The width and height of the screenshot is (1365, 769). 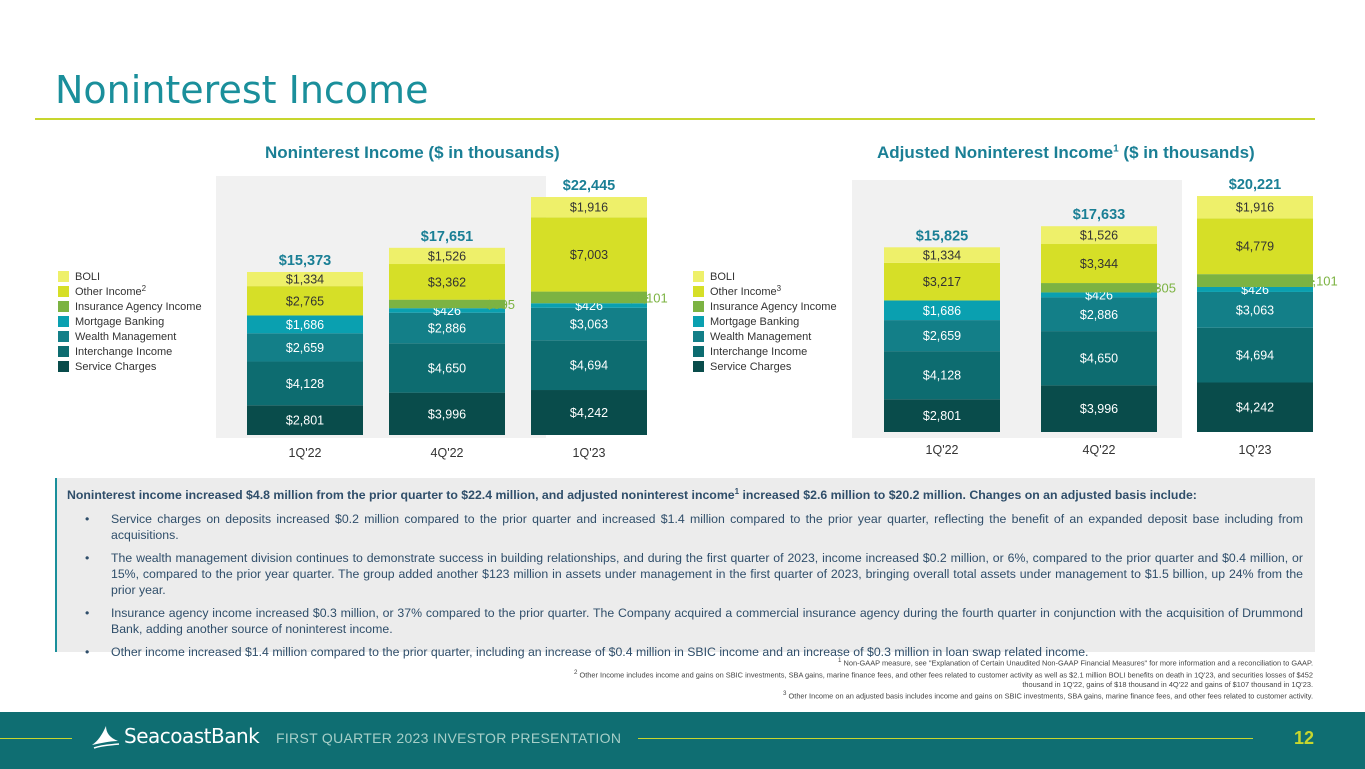 What do you see at coordinates (995, 152) in the screenshot?
I see `chart-title-right-text: Adjusted Noninterest Income` at bounding box center [995, 152].